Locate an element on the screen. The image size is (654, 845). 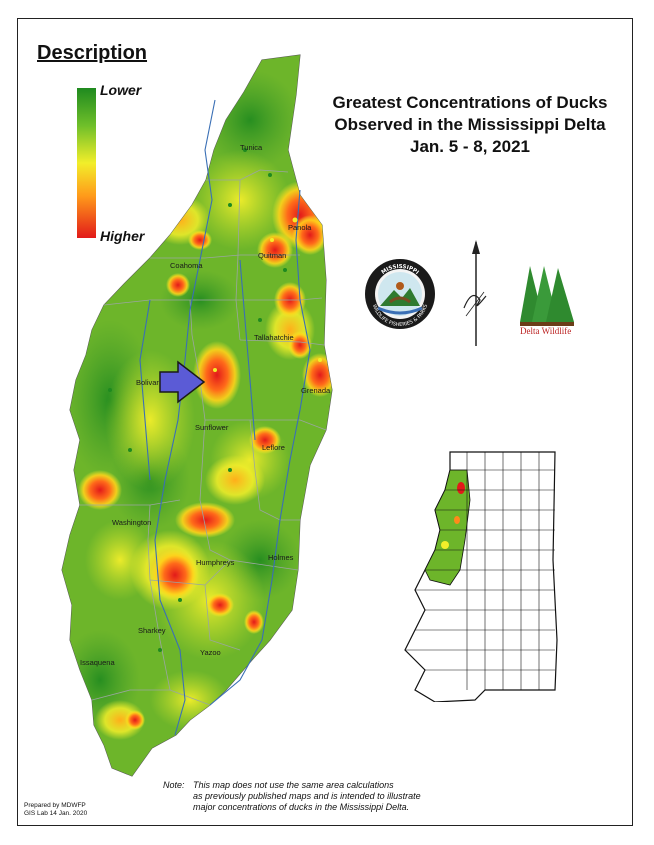
county-label-sunflower: Sunflower is located at coordinates (212, 427).